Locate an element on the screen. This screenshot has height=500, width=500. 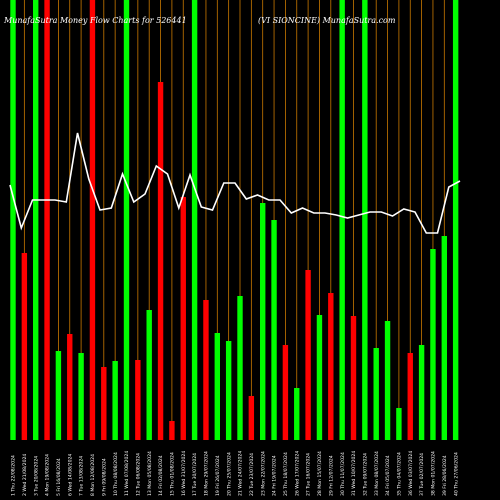
x-tick-label: 15 Thu 01/08/2024 is located at coordinates (173, 474).